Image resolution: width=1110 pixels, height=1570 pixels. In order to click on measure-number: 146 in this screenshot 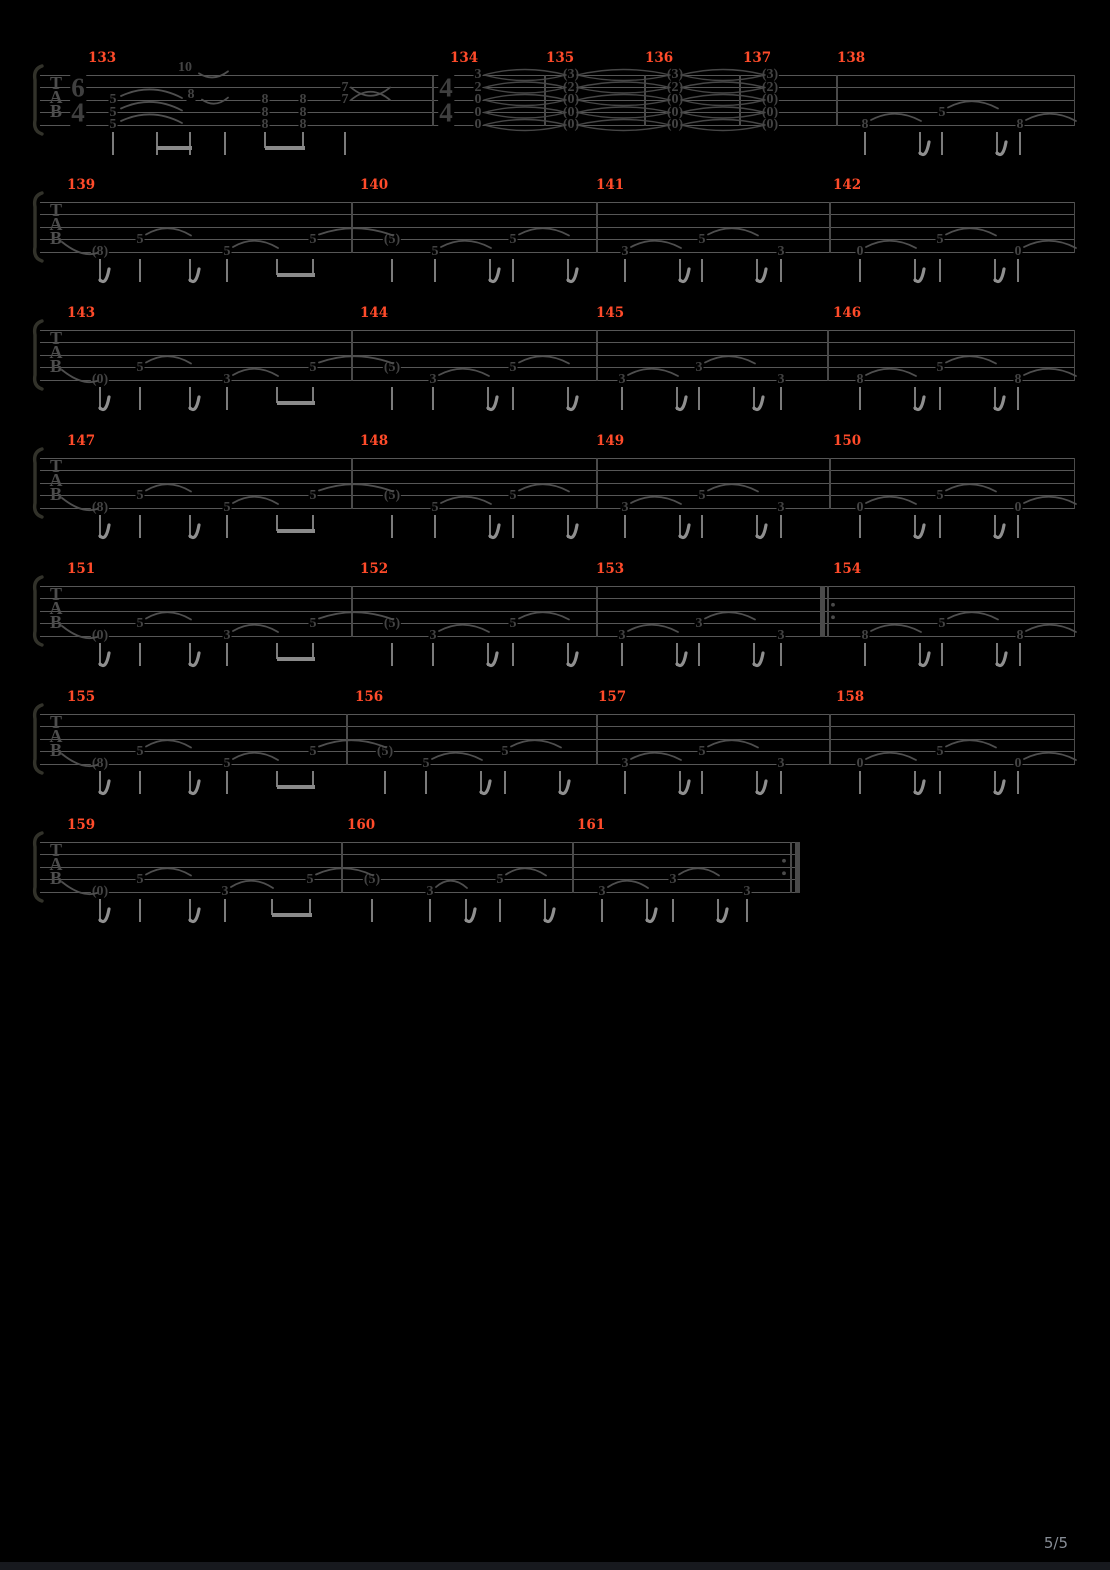, I will do `click(847, 313)`.